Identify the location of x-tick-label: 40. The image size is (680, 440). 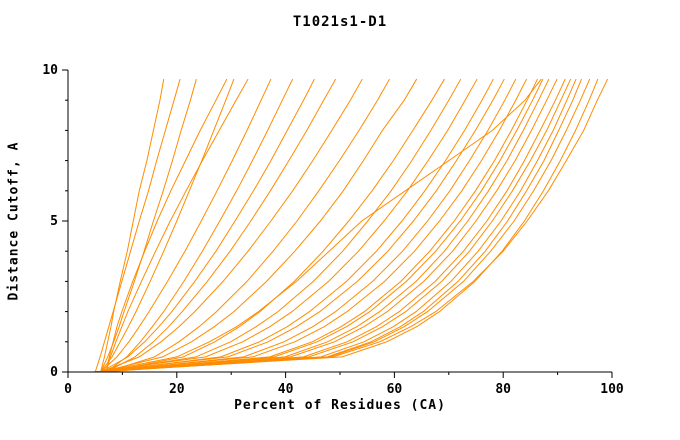
(286, 389).